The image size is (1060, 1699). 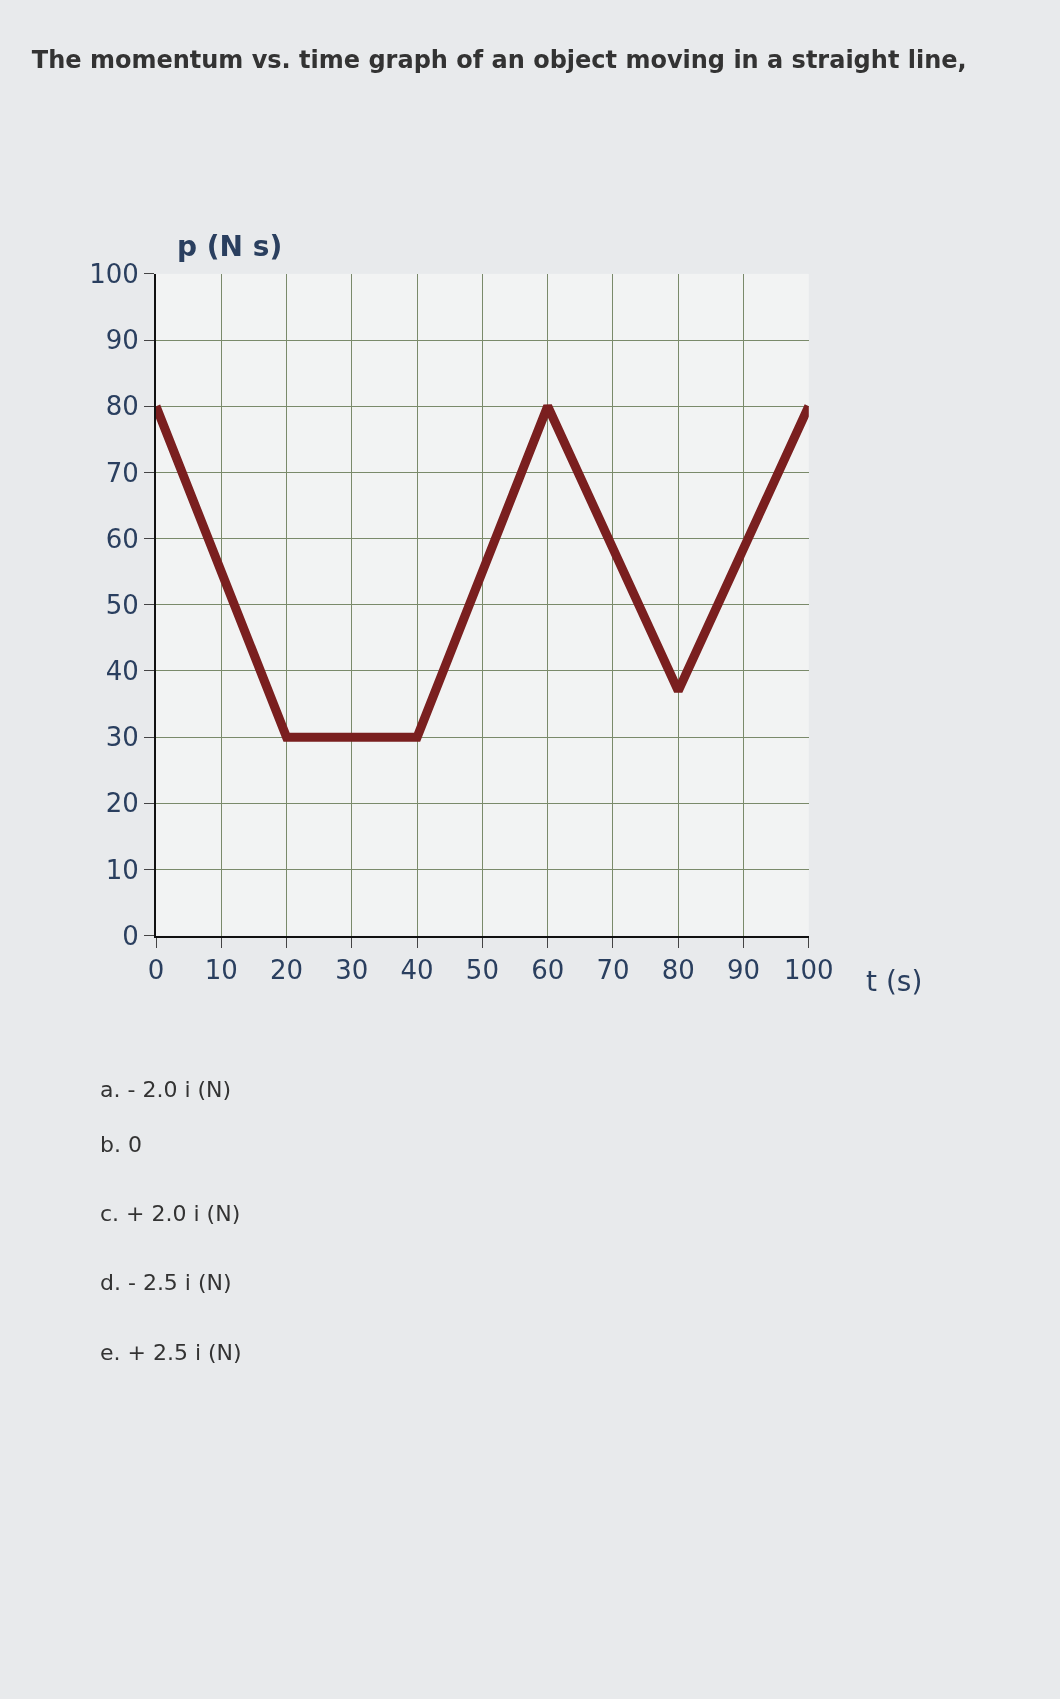 What do you see at coordinates (548, 969) in the screenshot?
I see `x-tick-label: 60` at bounding box center [548, 969].